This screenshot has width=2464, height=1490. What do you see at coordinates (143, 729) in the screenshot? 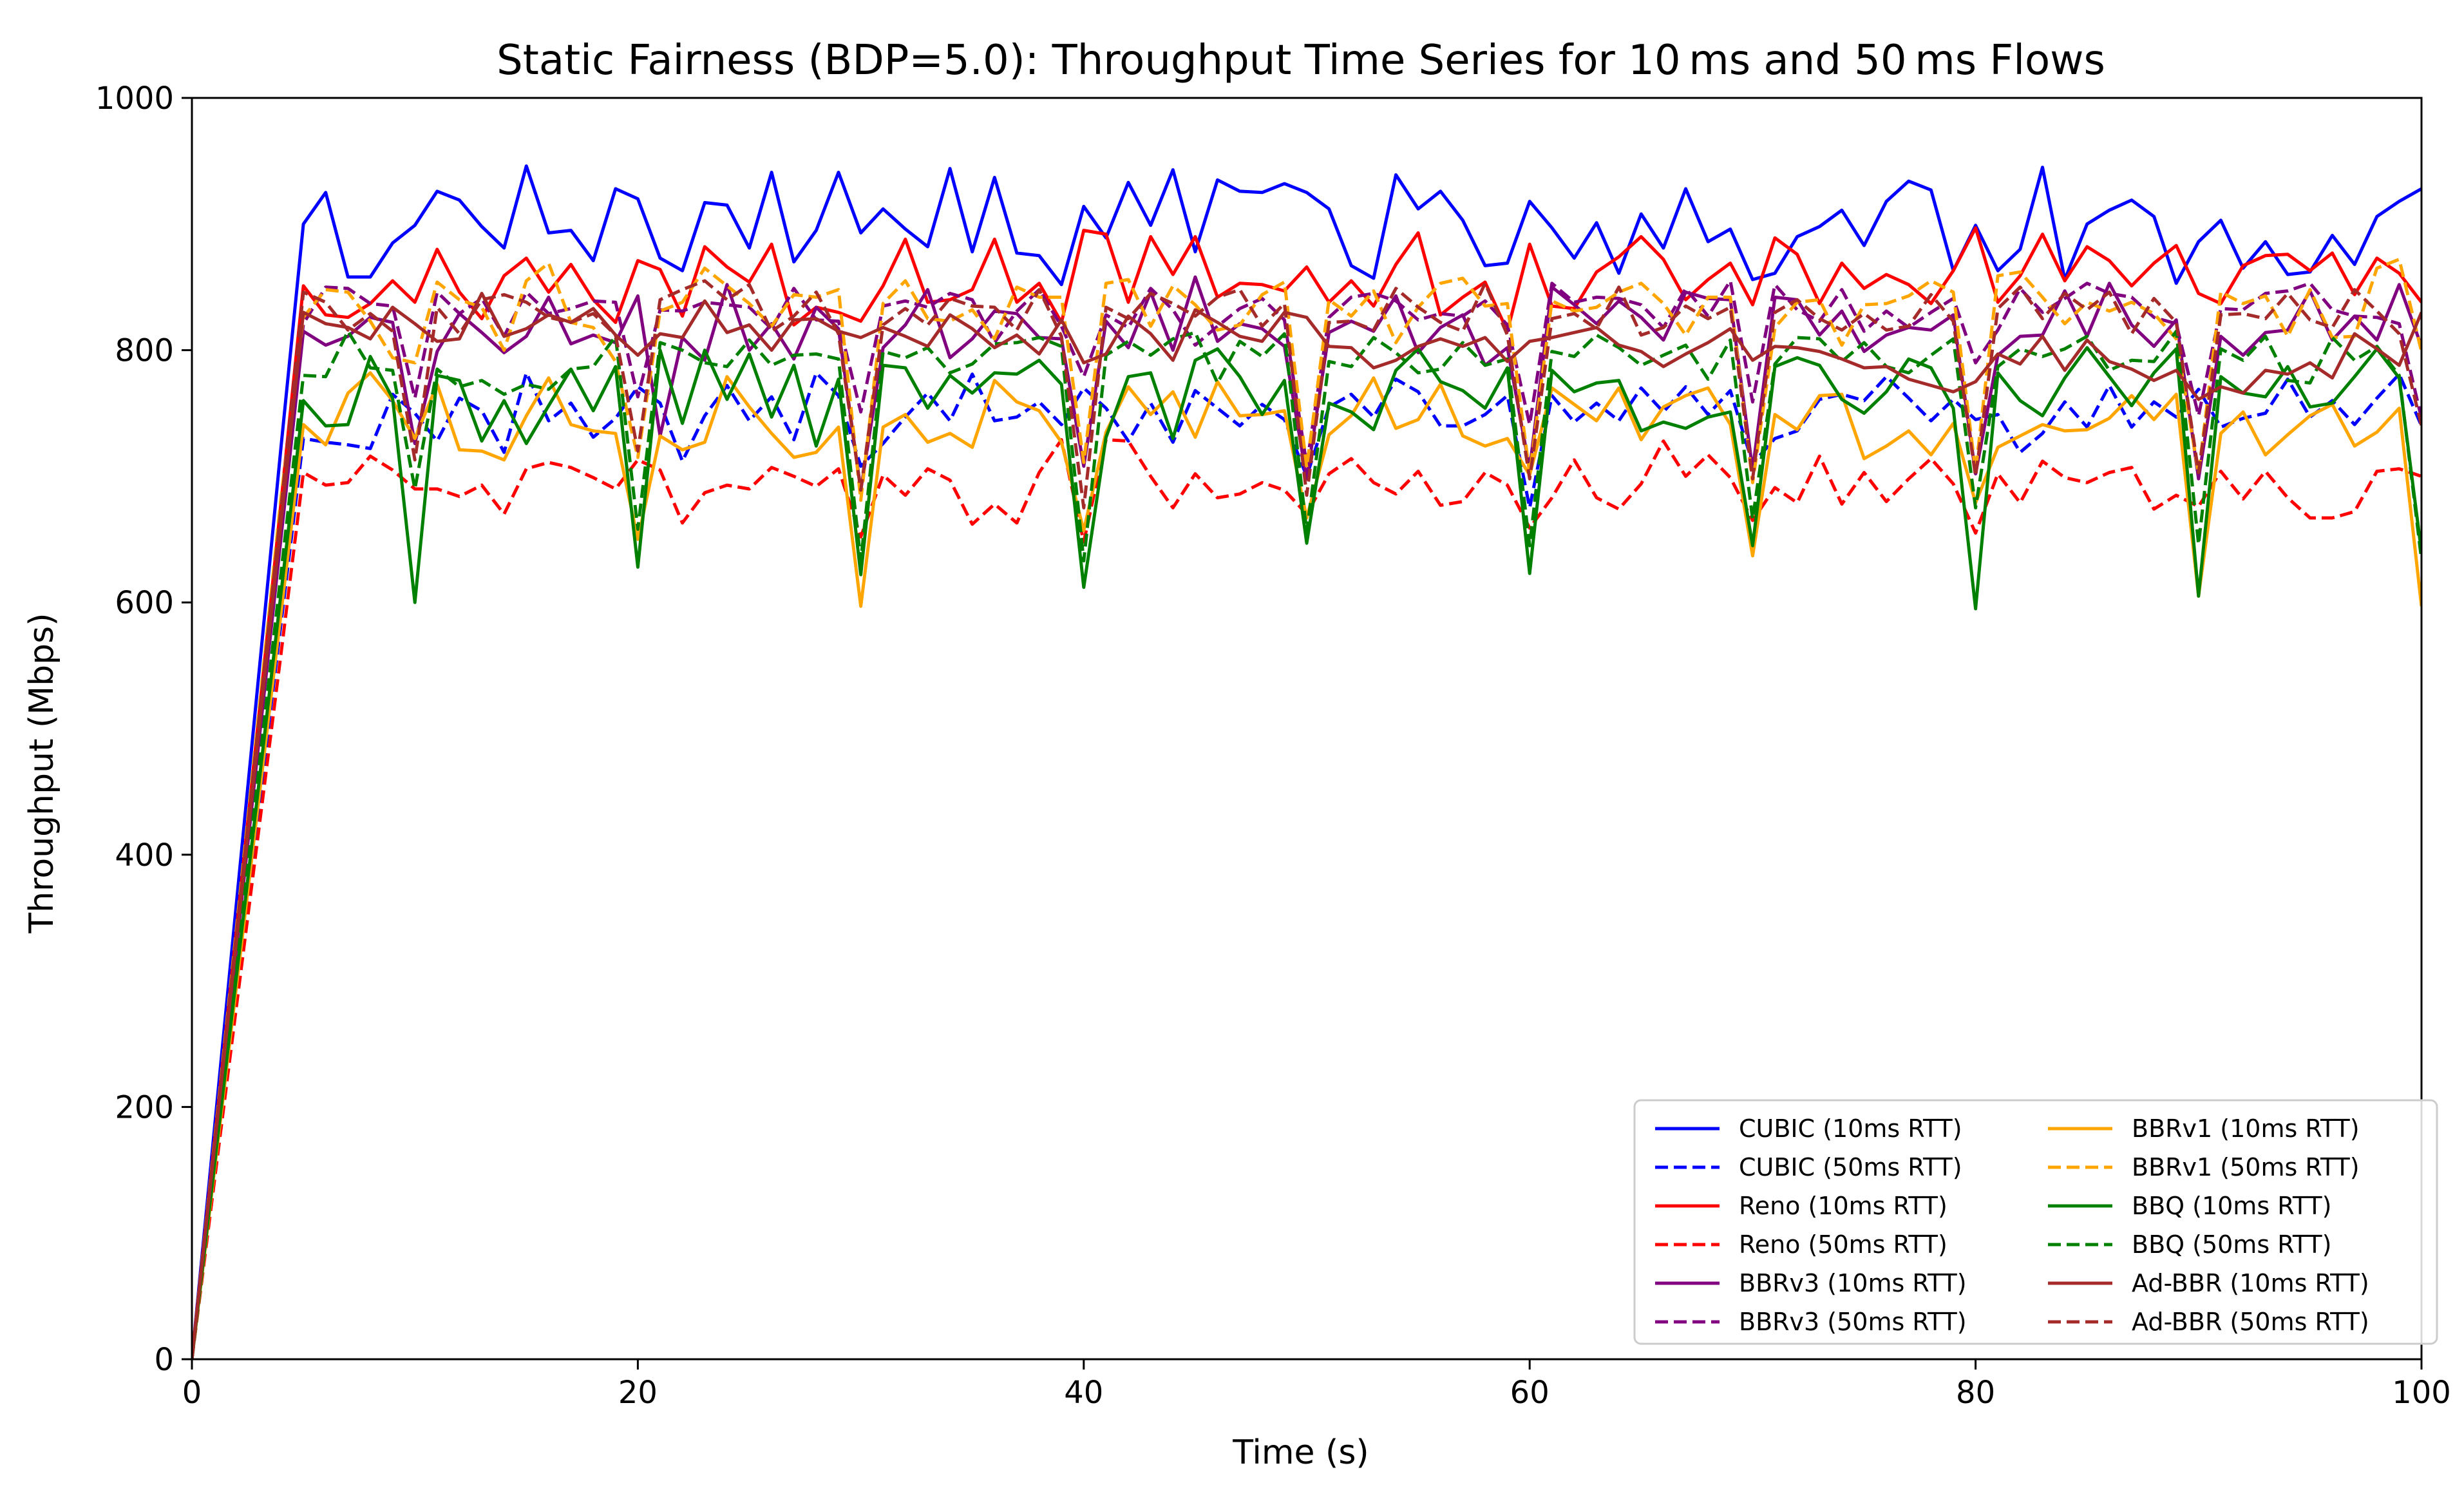
I see `y-axis: 0 200 400 600 800 1000` at bounding box center [143, 729].